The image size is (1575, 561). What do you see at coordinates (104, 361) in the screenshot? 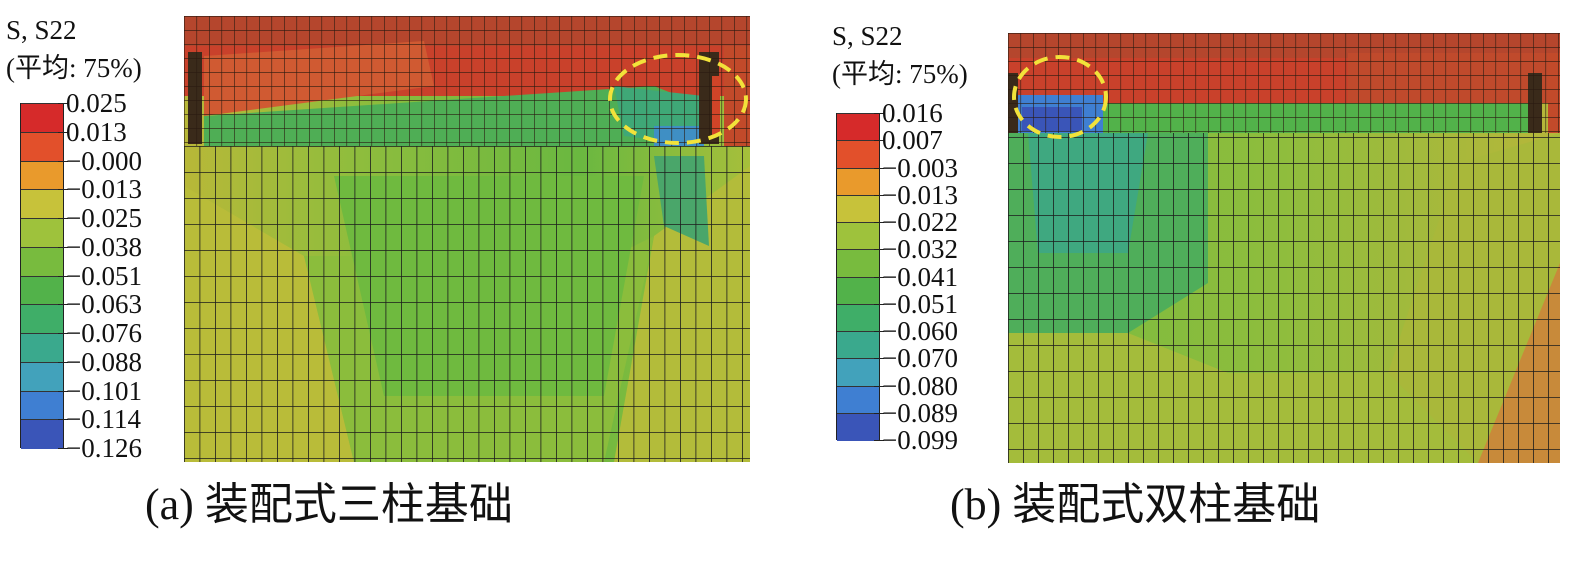
I see `legend-tick-label: −0.088` at bounding box center [104, 361].